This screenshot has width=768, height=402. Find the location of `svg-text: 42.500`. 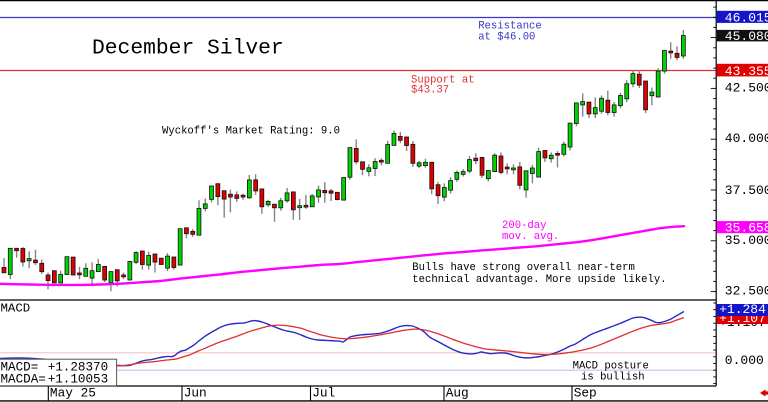

svg-text: 42.500 is located at coordinates (746, 88).